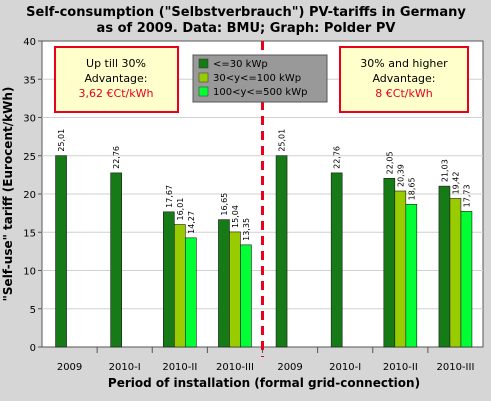  I want to click on y-tick-label: 20, so click(29, 195).